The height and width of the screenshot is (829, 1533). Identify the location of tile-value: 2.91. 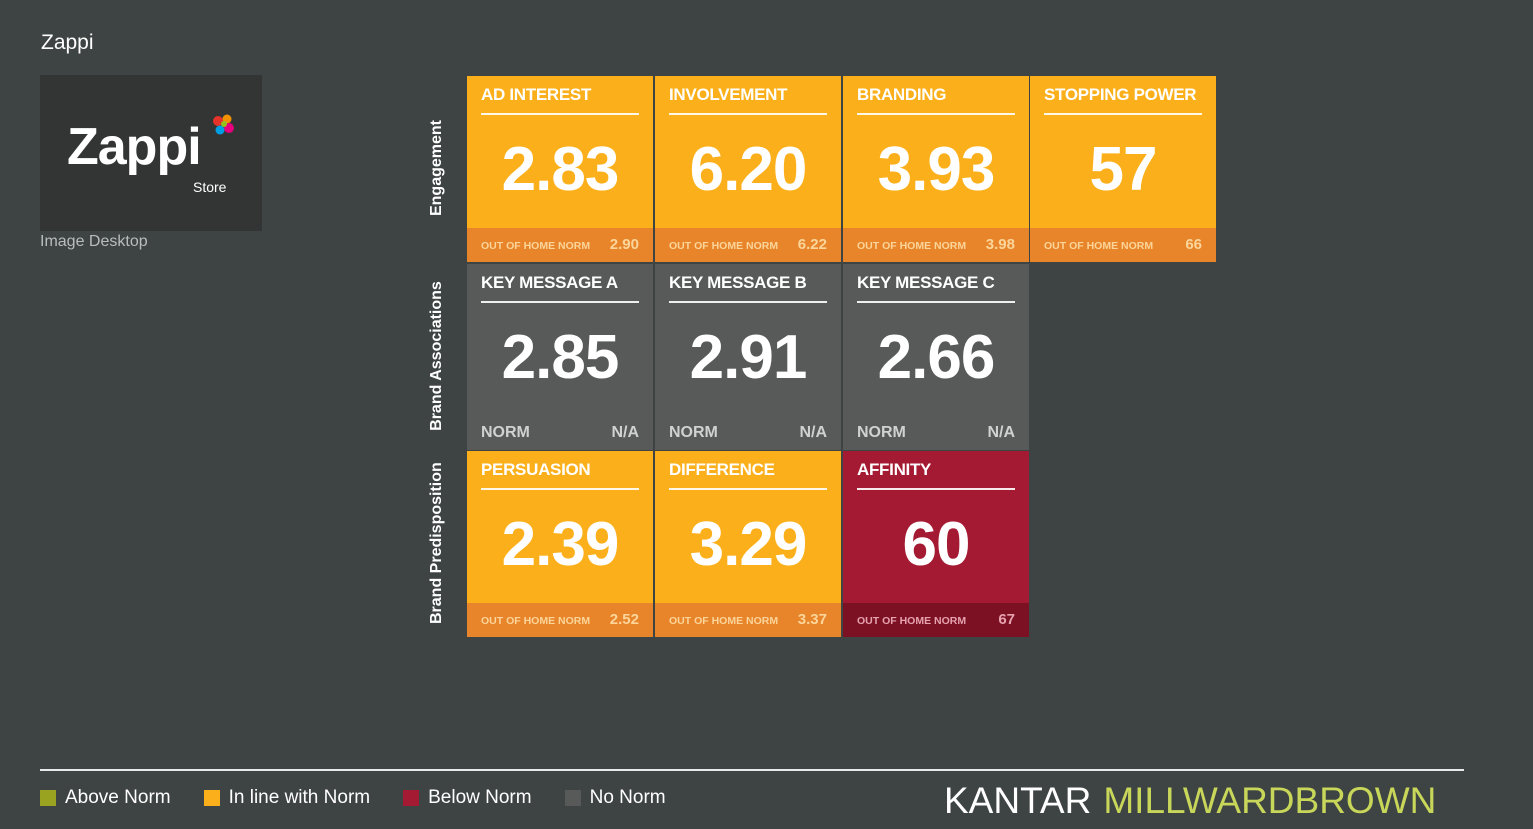
(748, 357).